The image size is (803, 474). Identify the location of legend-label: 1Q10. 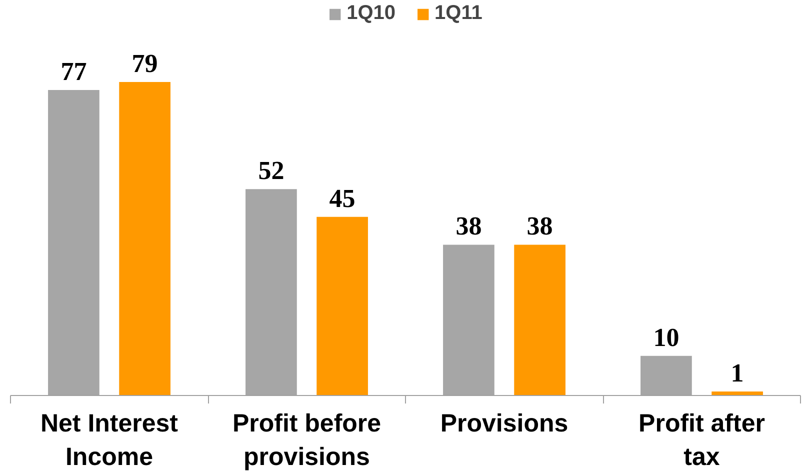
(371, 13).